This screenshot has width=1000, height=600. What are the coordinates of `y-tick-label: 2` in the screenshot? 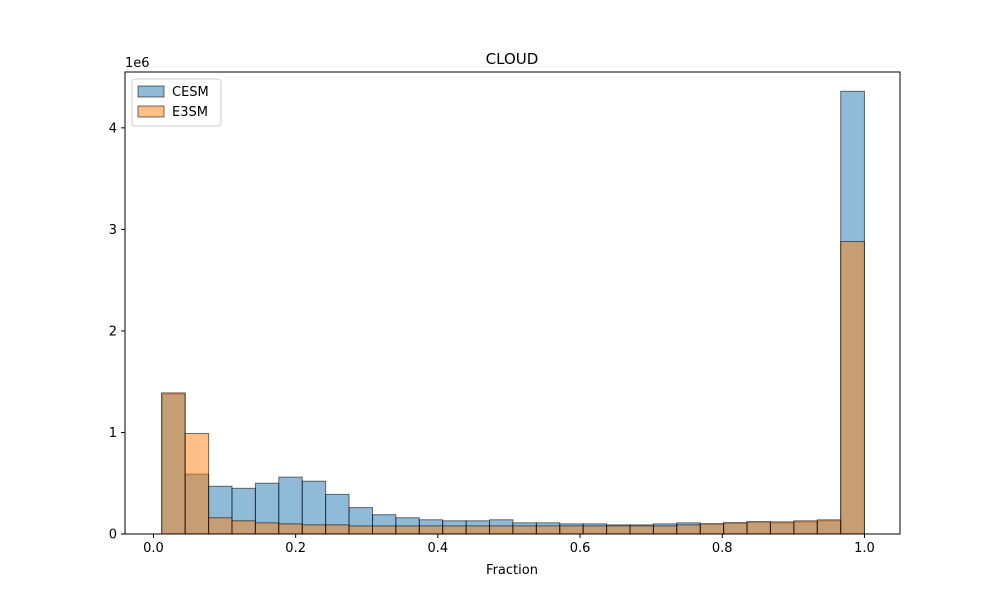 It's located at (113, 331).